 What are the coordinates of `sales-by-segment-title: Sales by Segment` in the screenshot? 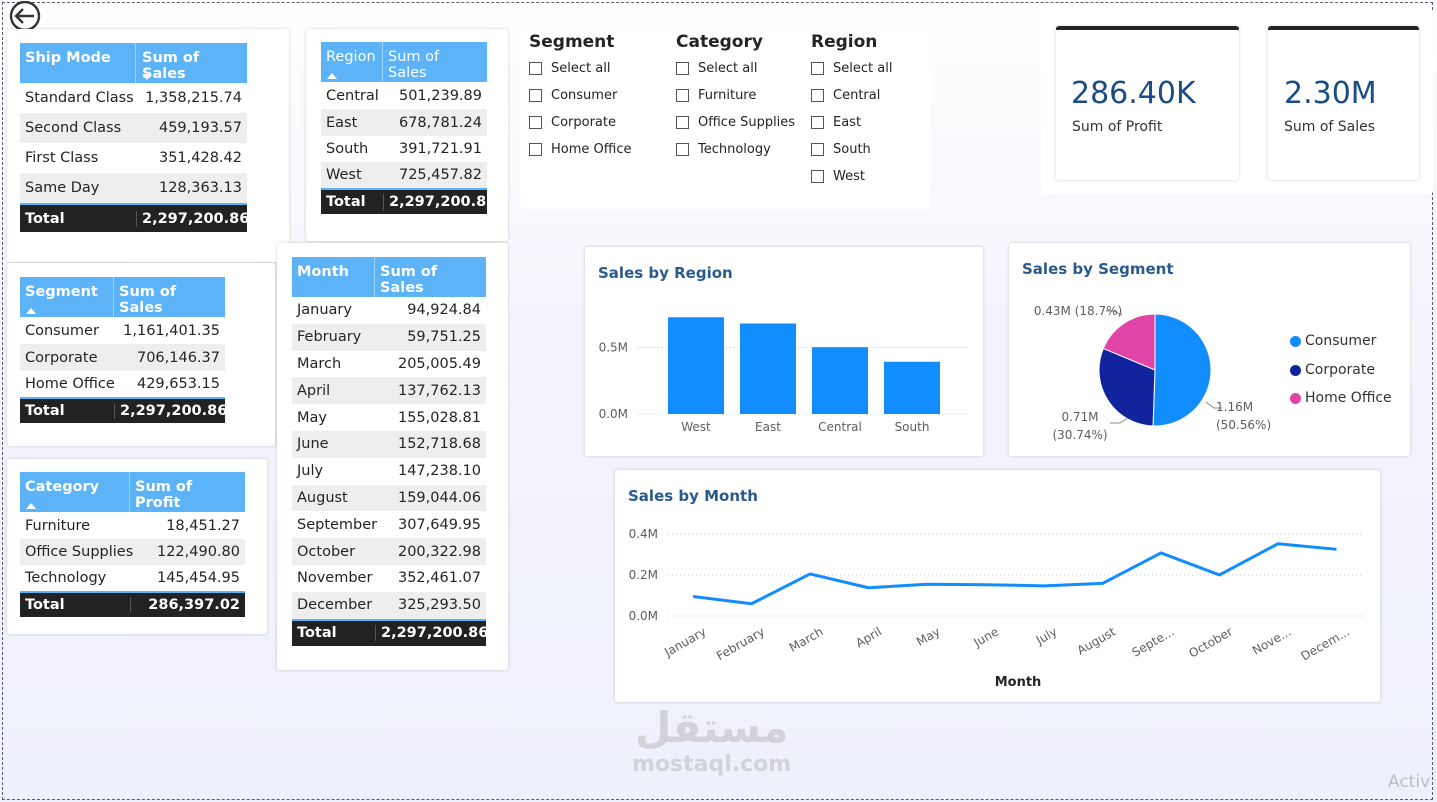 It's located at (1098, 269).